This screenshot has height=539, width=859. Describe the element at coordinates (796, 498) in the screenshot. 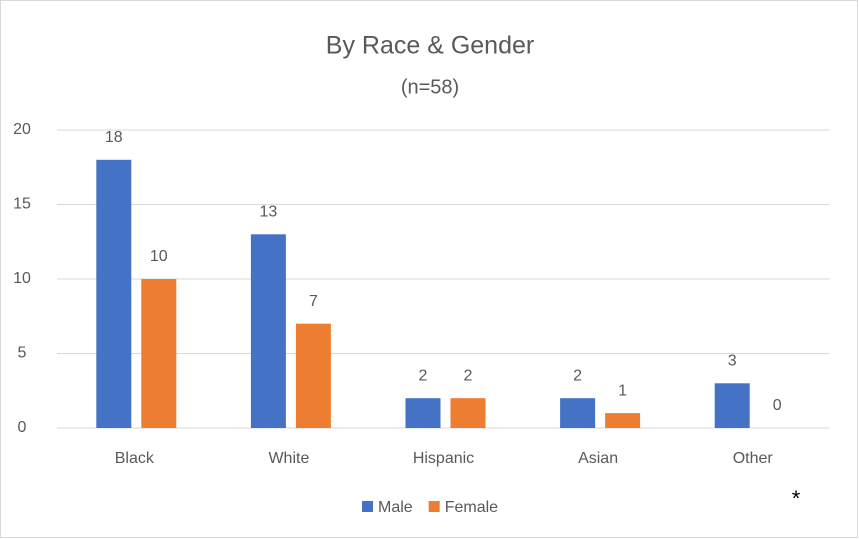

I see `annotation: *` at that location.